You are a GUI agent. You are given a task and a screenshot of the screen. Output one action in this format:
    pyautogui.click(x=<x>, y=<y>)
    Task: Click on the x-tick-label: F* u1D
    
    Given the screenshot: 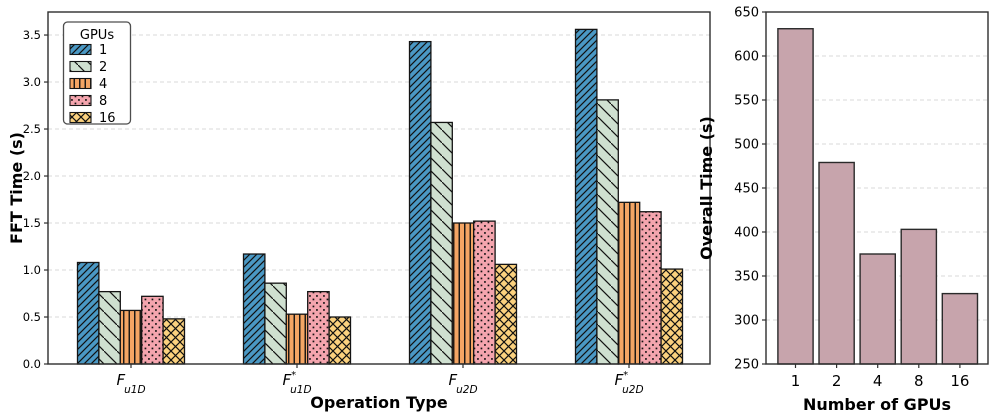 What is the action you would take?
    pyautogui.click(x=296, y=383)
    